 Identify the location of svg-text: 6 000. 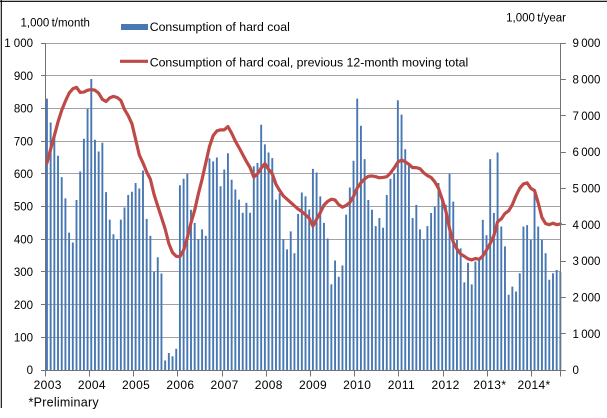
(587, 153).